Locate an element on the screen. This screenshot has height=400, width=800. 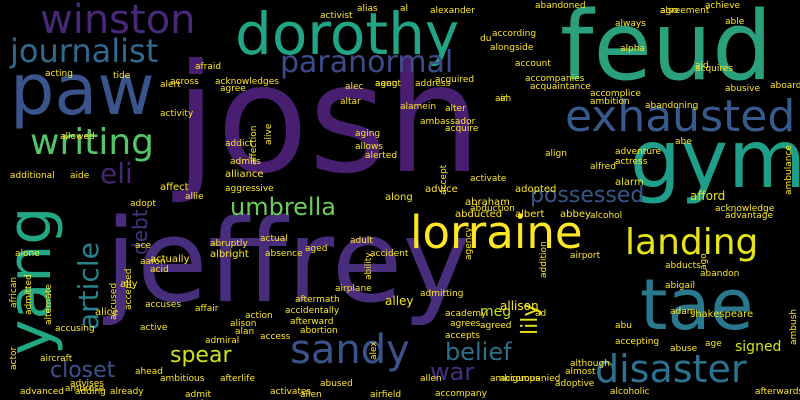
word: abraham is located at coordinates (487, 202).